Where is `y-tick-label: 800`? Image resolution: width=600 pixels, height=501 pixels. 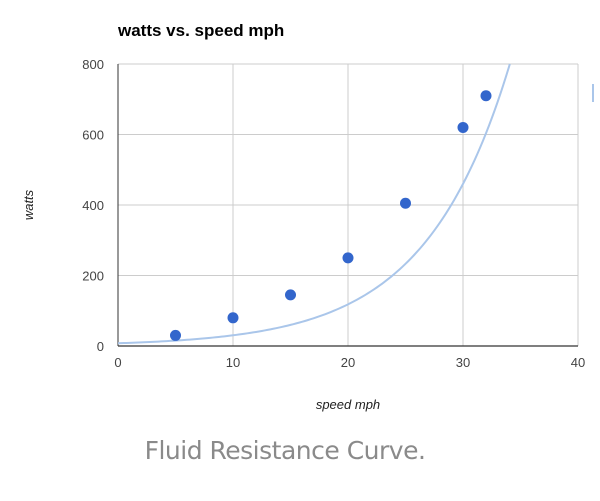 y-tick-label: 800 is located at coordinates (93, 64).